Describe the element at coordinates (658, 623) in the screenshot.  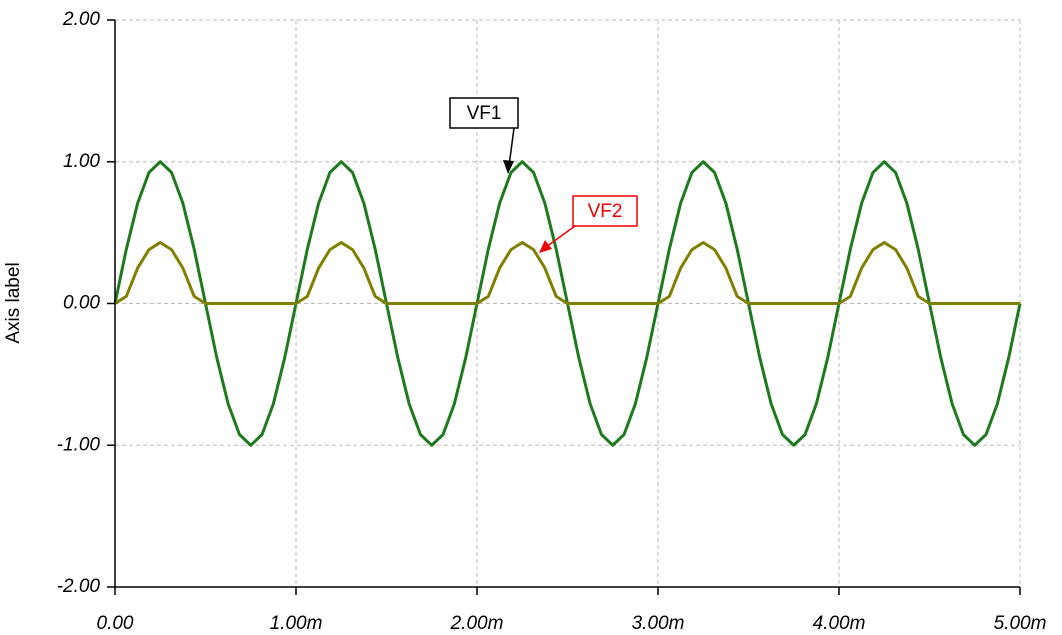
I see `x-tick-label: 3.00m` at that location.